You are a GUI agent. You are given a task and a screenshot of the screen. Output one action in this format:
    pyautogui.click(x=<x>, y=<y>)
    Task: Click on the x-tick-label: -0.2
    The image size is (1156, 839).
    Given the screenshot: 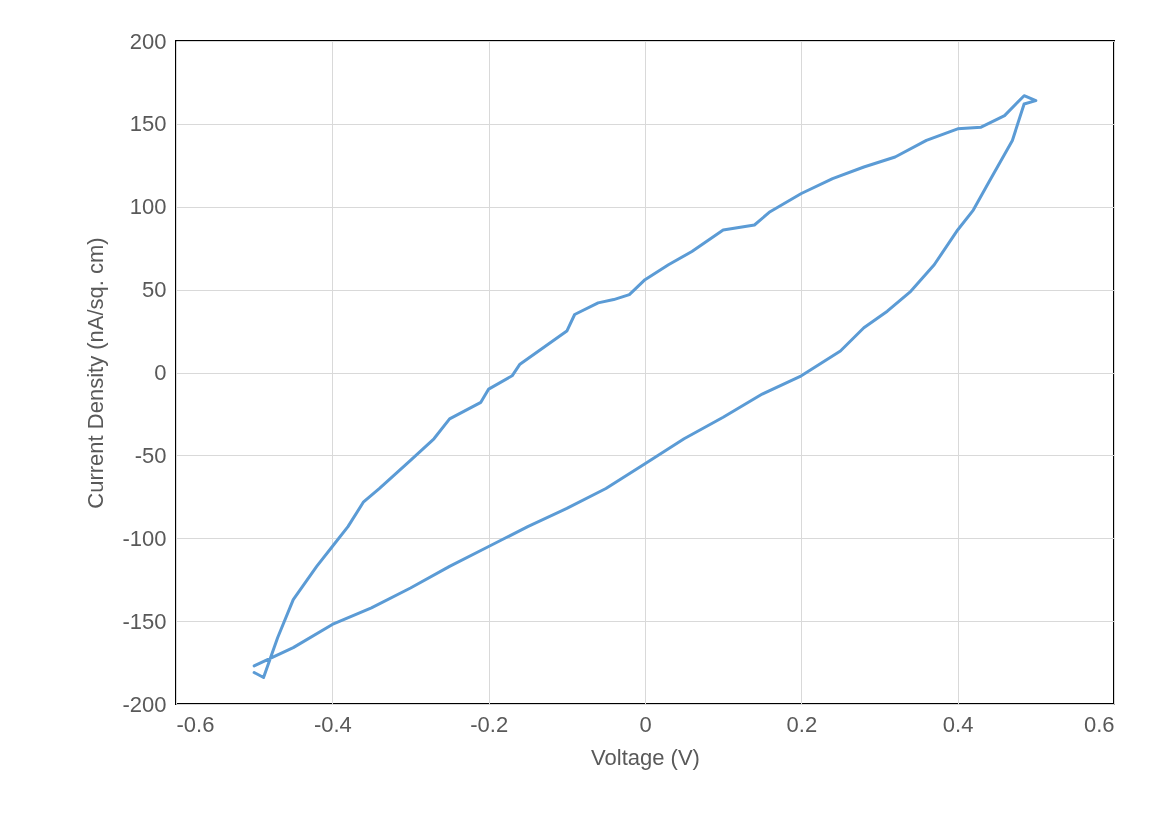 What is the action you would take?
    pyautogui.click(x=489, y=724)
    